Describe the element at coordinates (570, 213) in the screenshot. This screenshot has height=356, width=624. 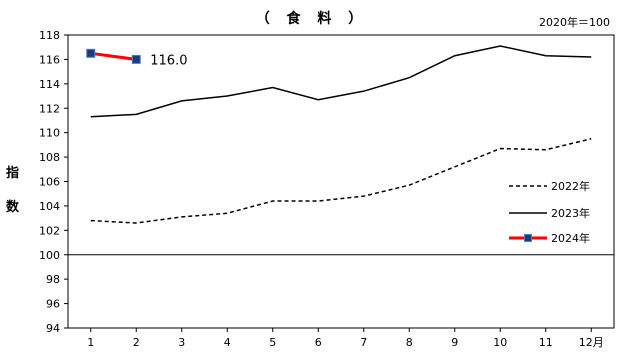
I see `legend-label-2023年: 2023年` at that location.